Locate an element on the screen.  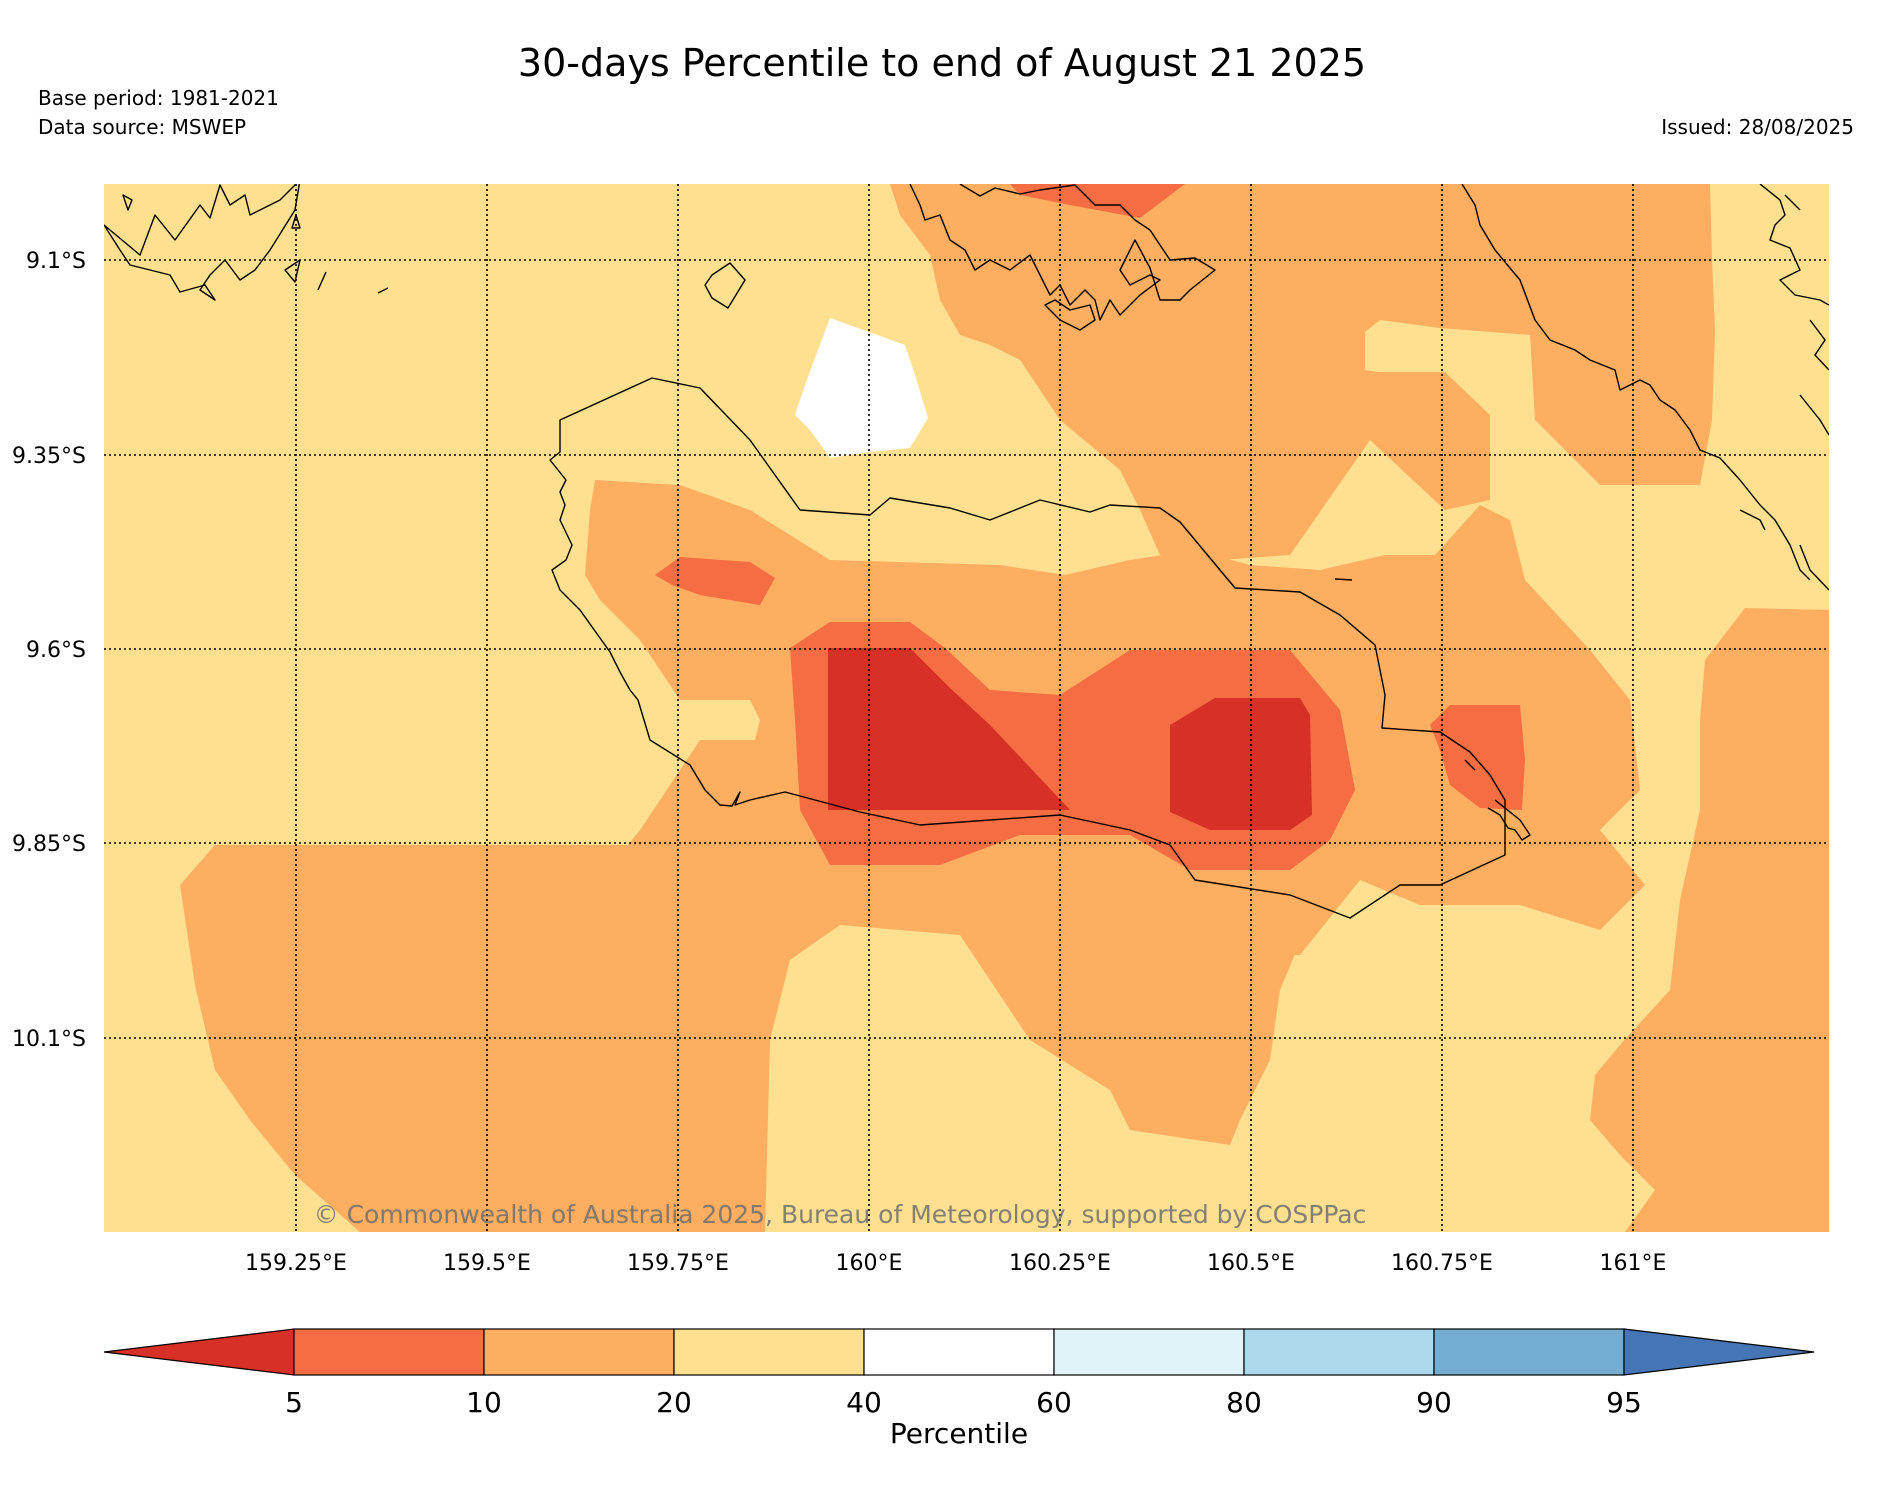
colorbar-tick-label: 20 is located at coordinates (674, 1402).